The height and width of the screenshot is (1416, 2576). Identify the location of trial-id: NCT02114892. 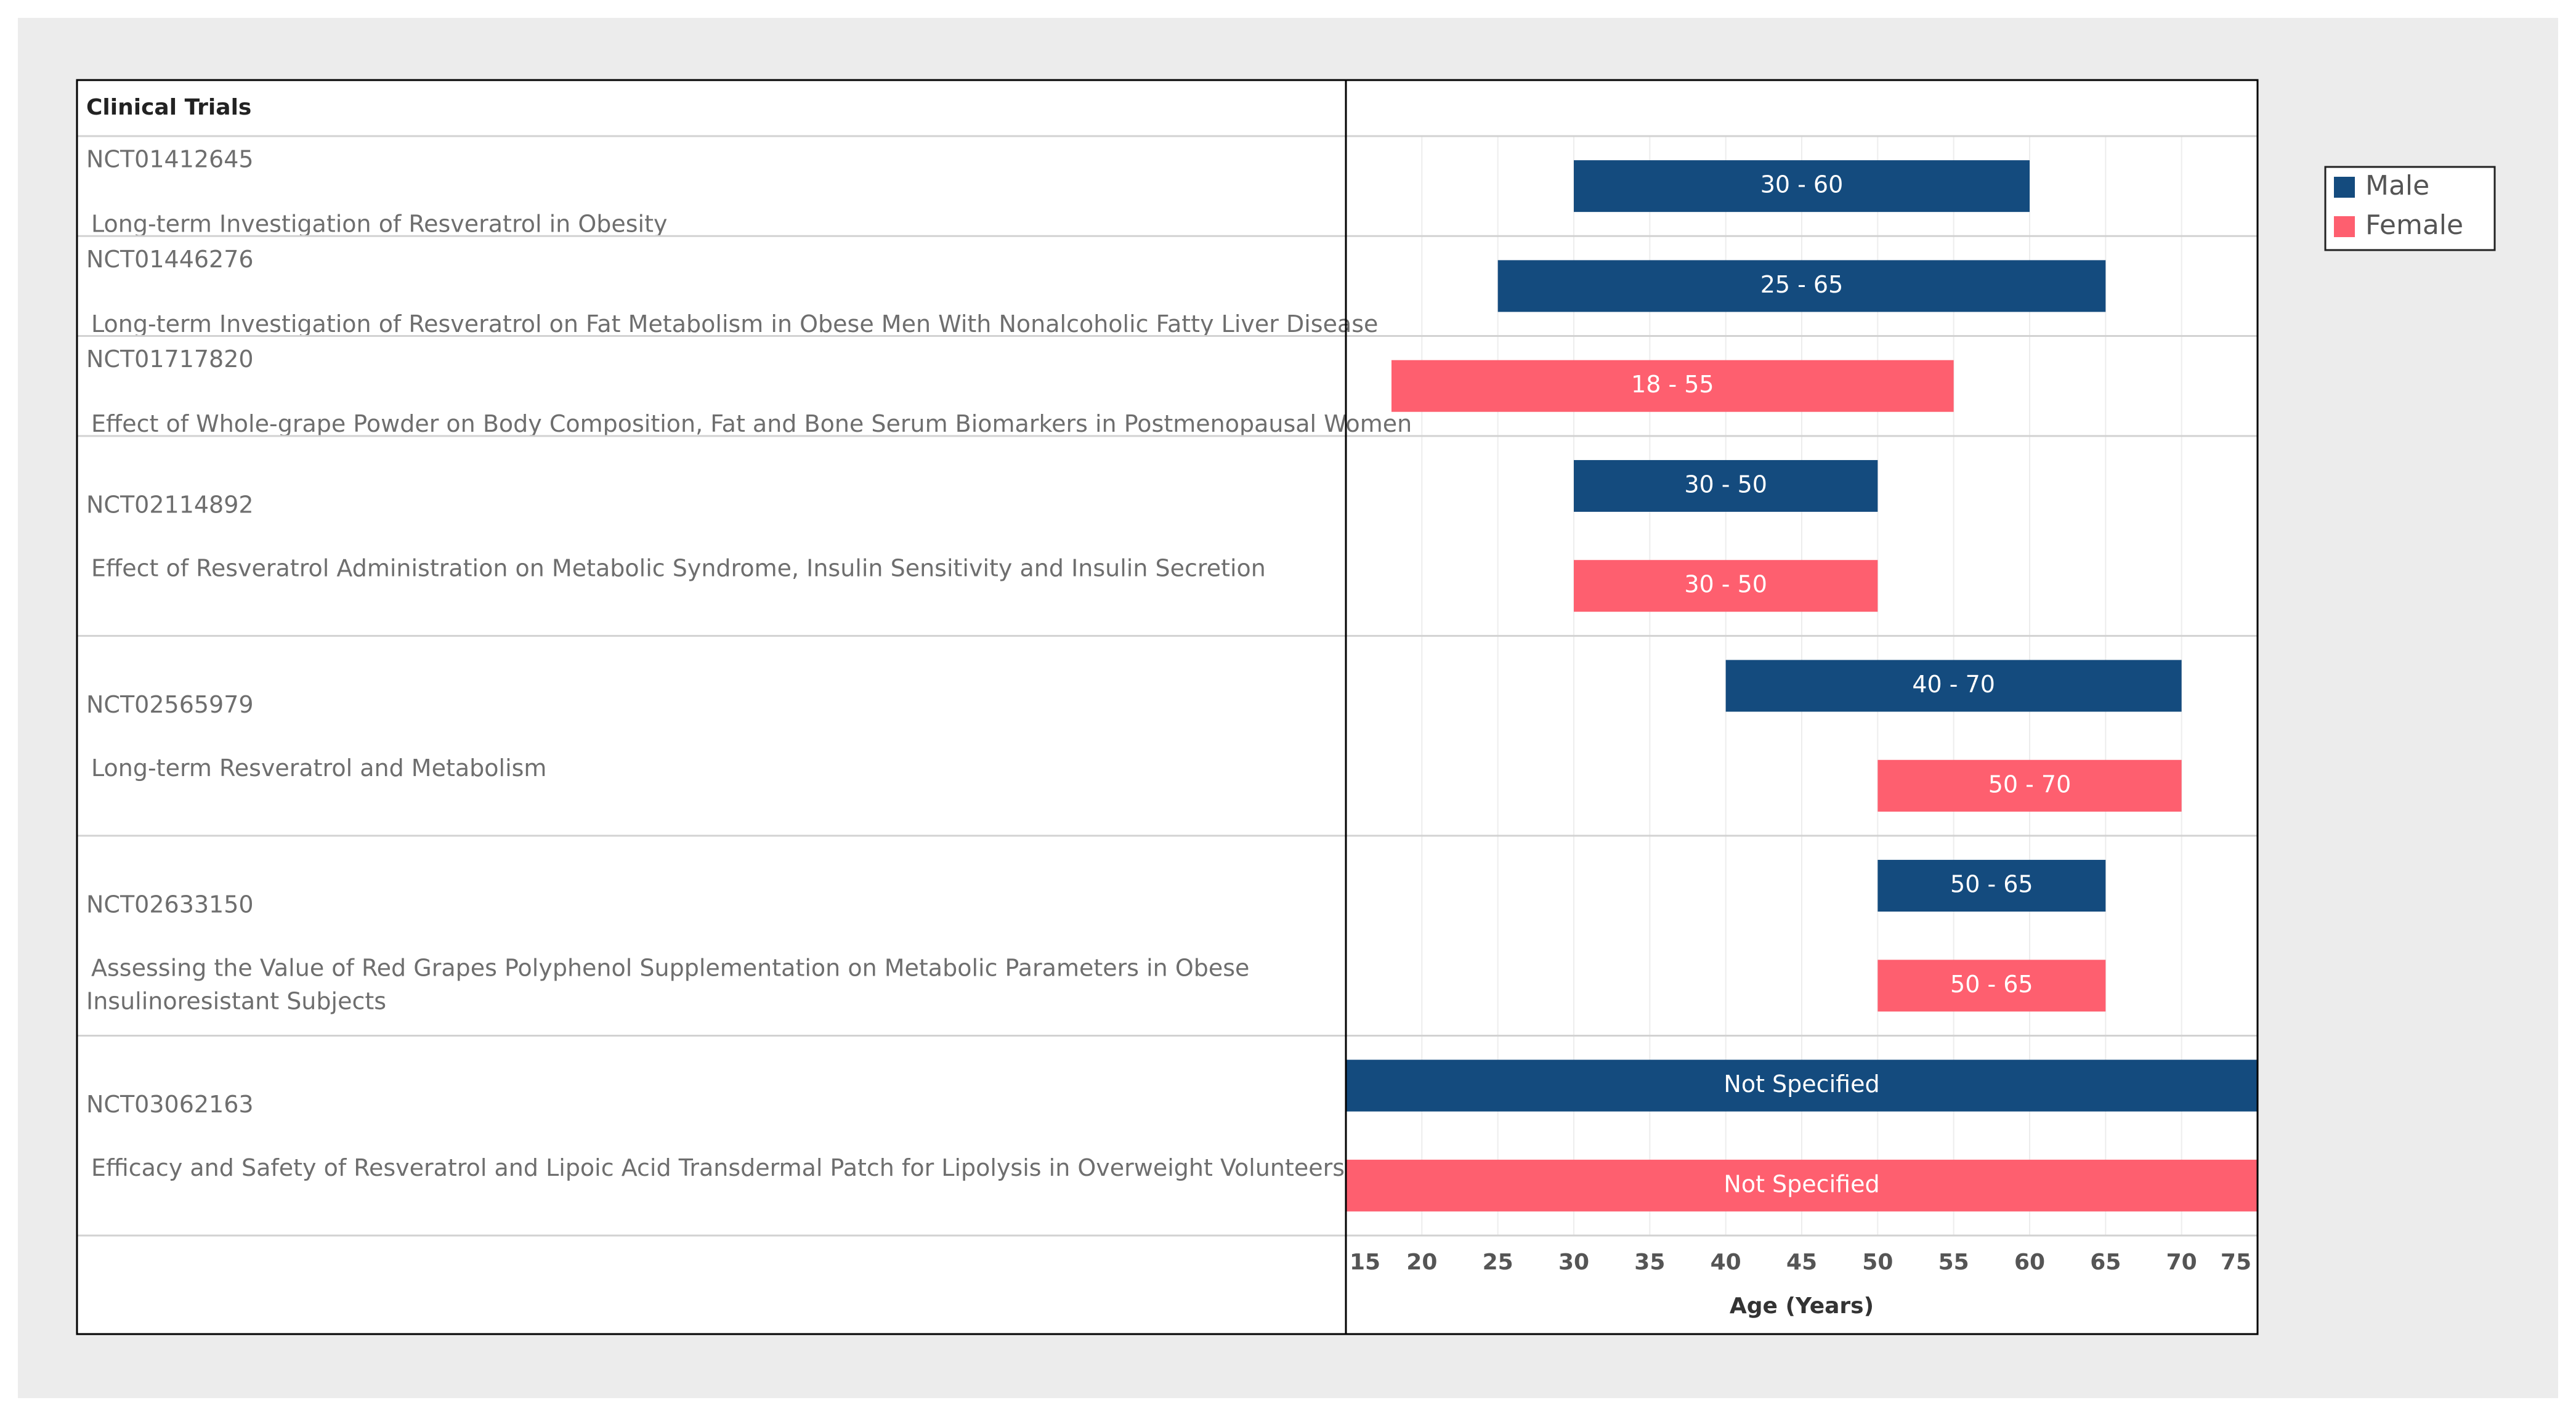
(170, 506).